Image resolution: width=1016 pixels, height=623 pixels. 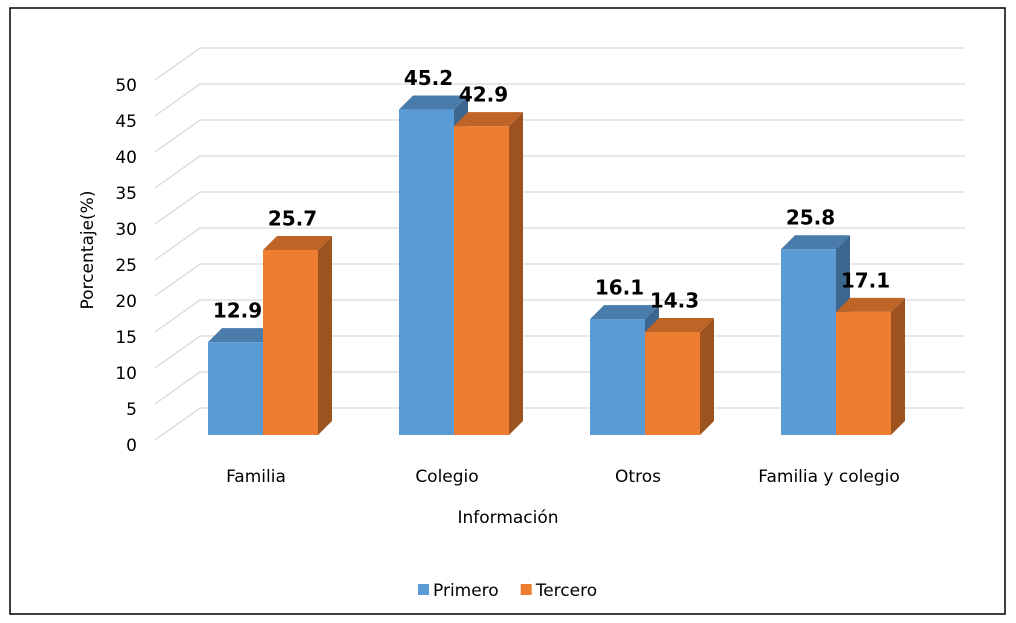 I want to click on value-label: 14.3, so click(x=674, y=301).